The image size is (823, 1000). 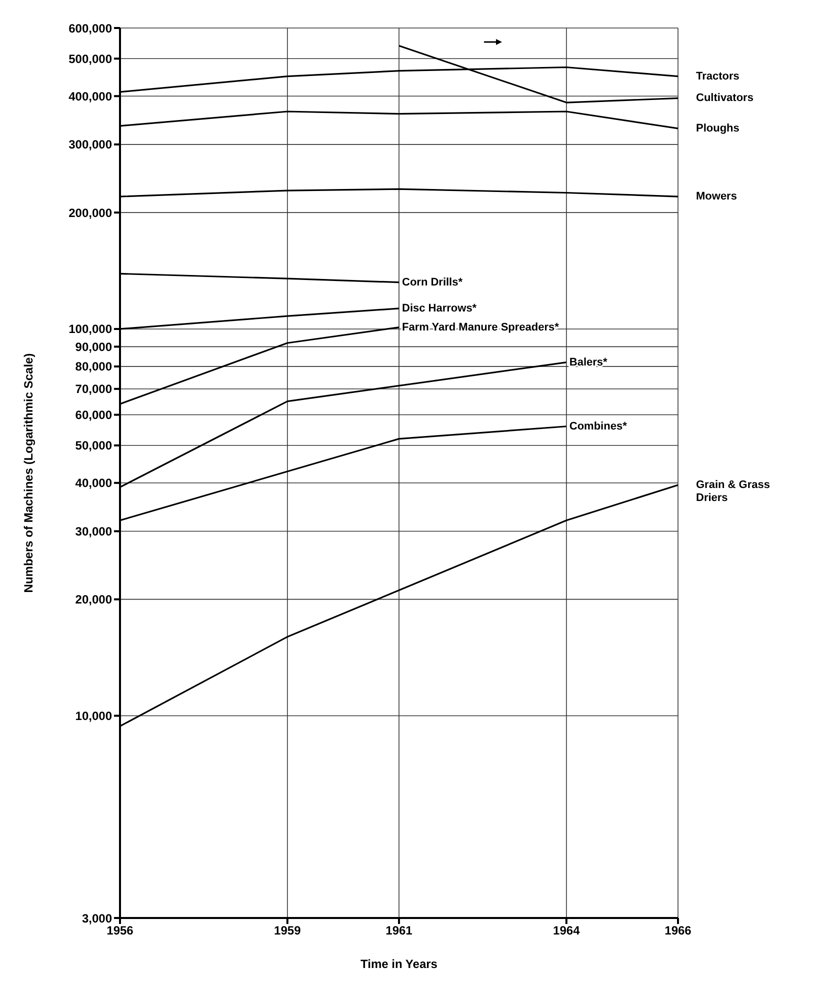 What do you see at coordinates (566, 931) in the screenshot?
I see `x-tick-label: 1964` at bounding box center [566, 931].